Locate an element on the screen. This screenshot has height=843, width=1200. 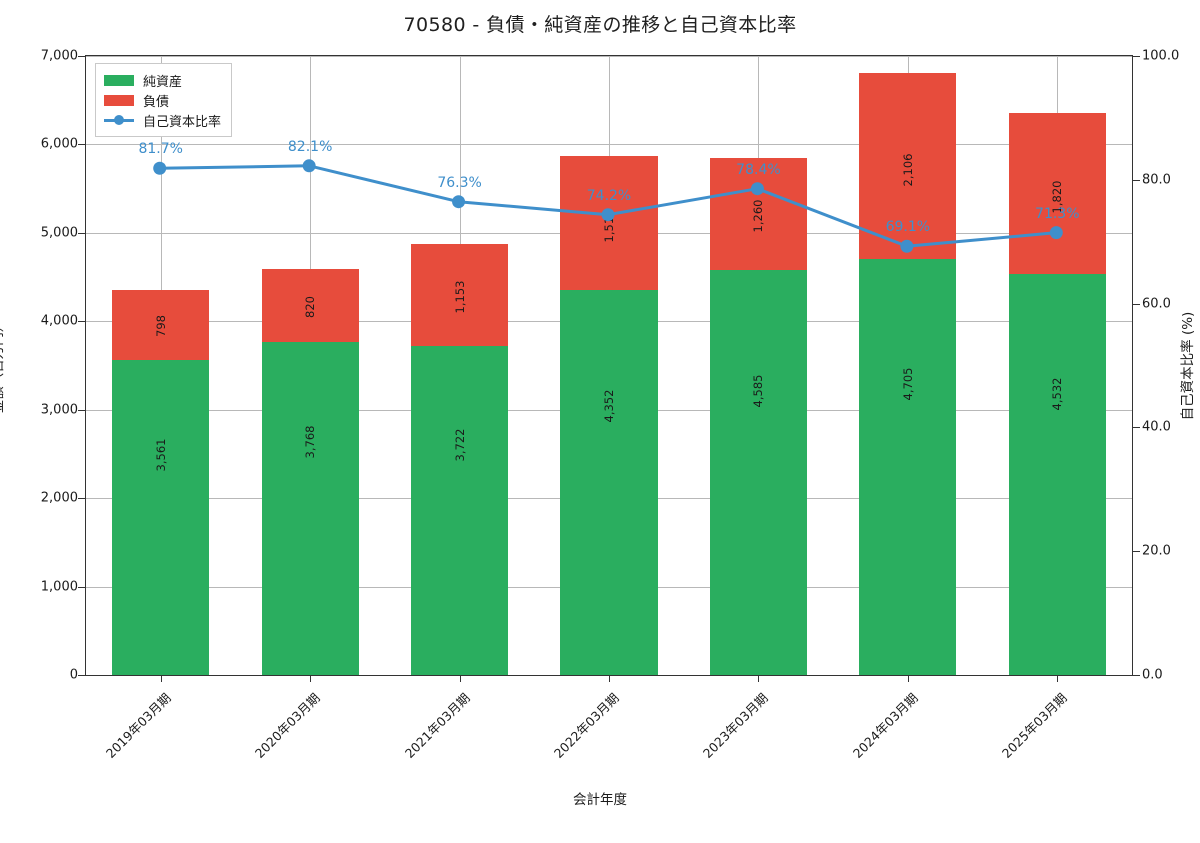
y-axis-tick-label-left: 3,000 is located at coordinates (59, 410).